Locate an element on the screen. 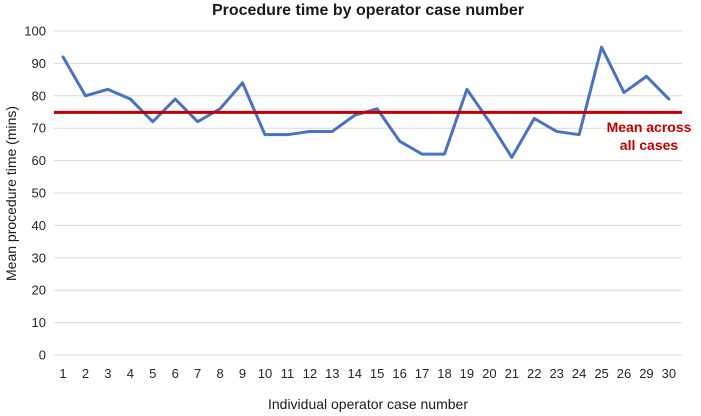 The width and height of the screenshot is (701, 416). x-tick-label: 5 is located at coordinates (152, 373).